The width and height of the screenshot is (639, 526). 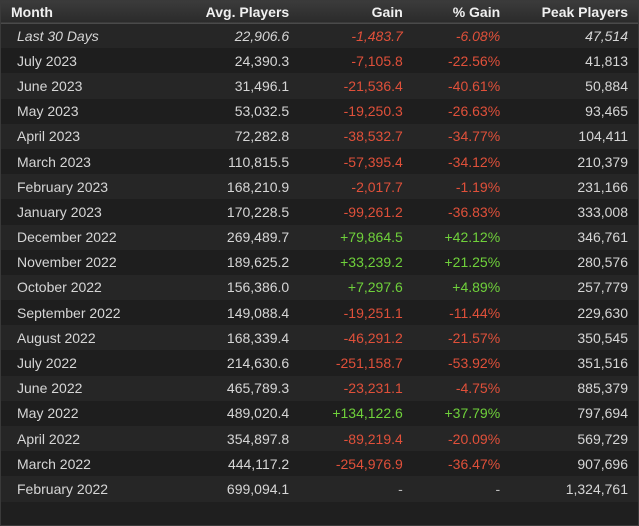 What do you see at coordinates (474, 337) in the screenshot?
I see `percent-gain-cell: -21.57%` at bounding box center [474, 337].